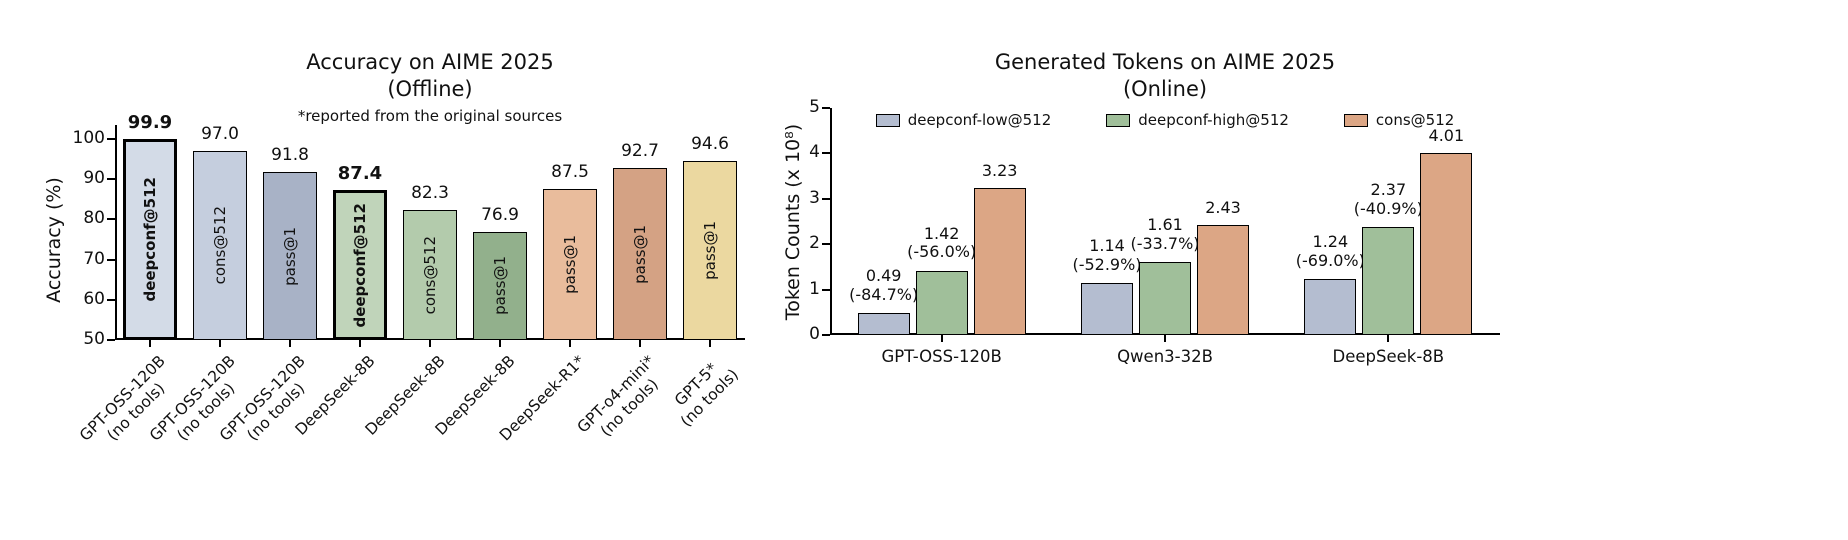 Image resolution: width=1848 pixels, height=540 pixels. What do you see at coordinates (1165, 356) in the screenshot?
I see `x-tick-label: Qwen3-32B` at bounding box center [1165, 356].